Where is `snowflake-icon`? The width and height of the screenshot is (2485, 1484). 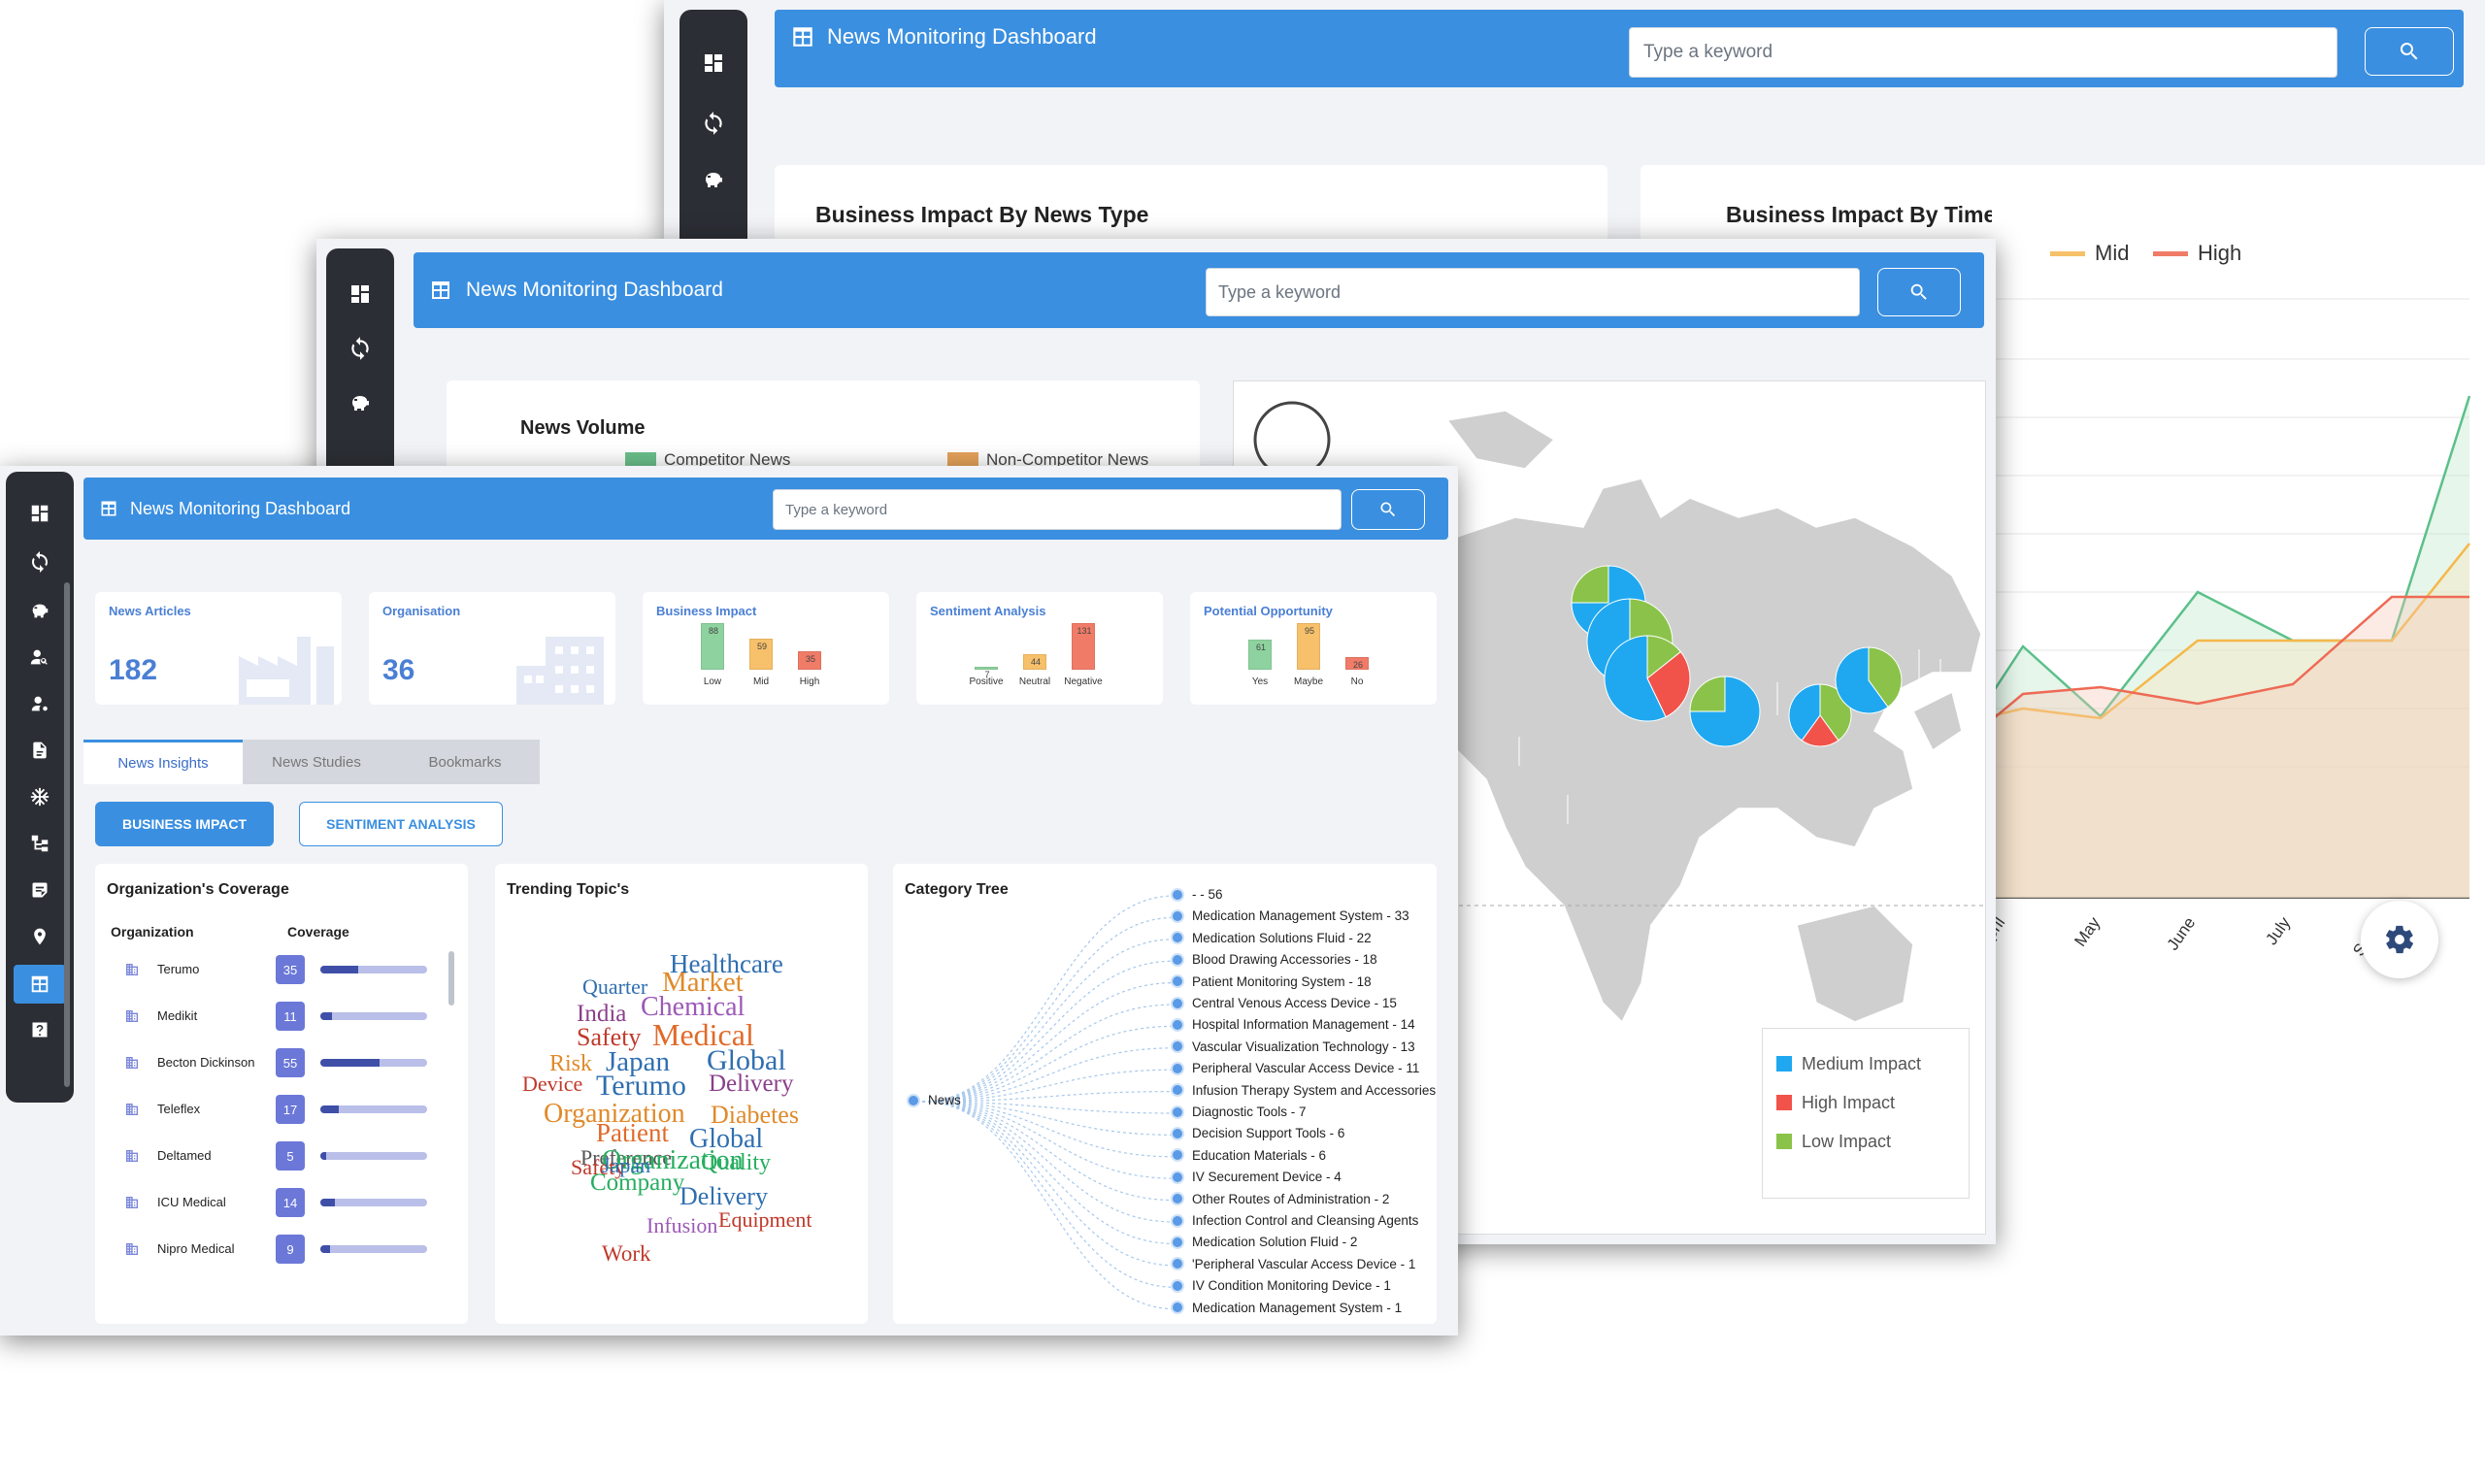
snowflake-icon is located at coordinates (39, 796).